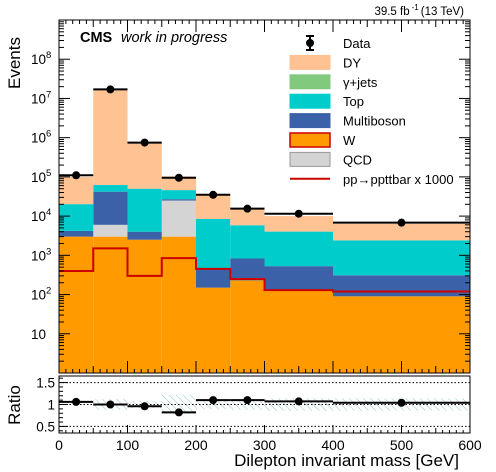  I want to click on x-tick-label: 600, so click(470, 445).